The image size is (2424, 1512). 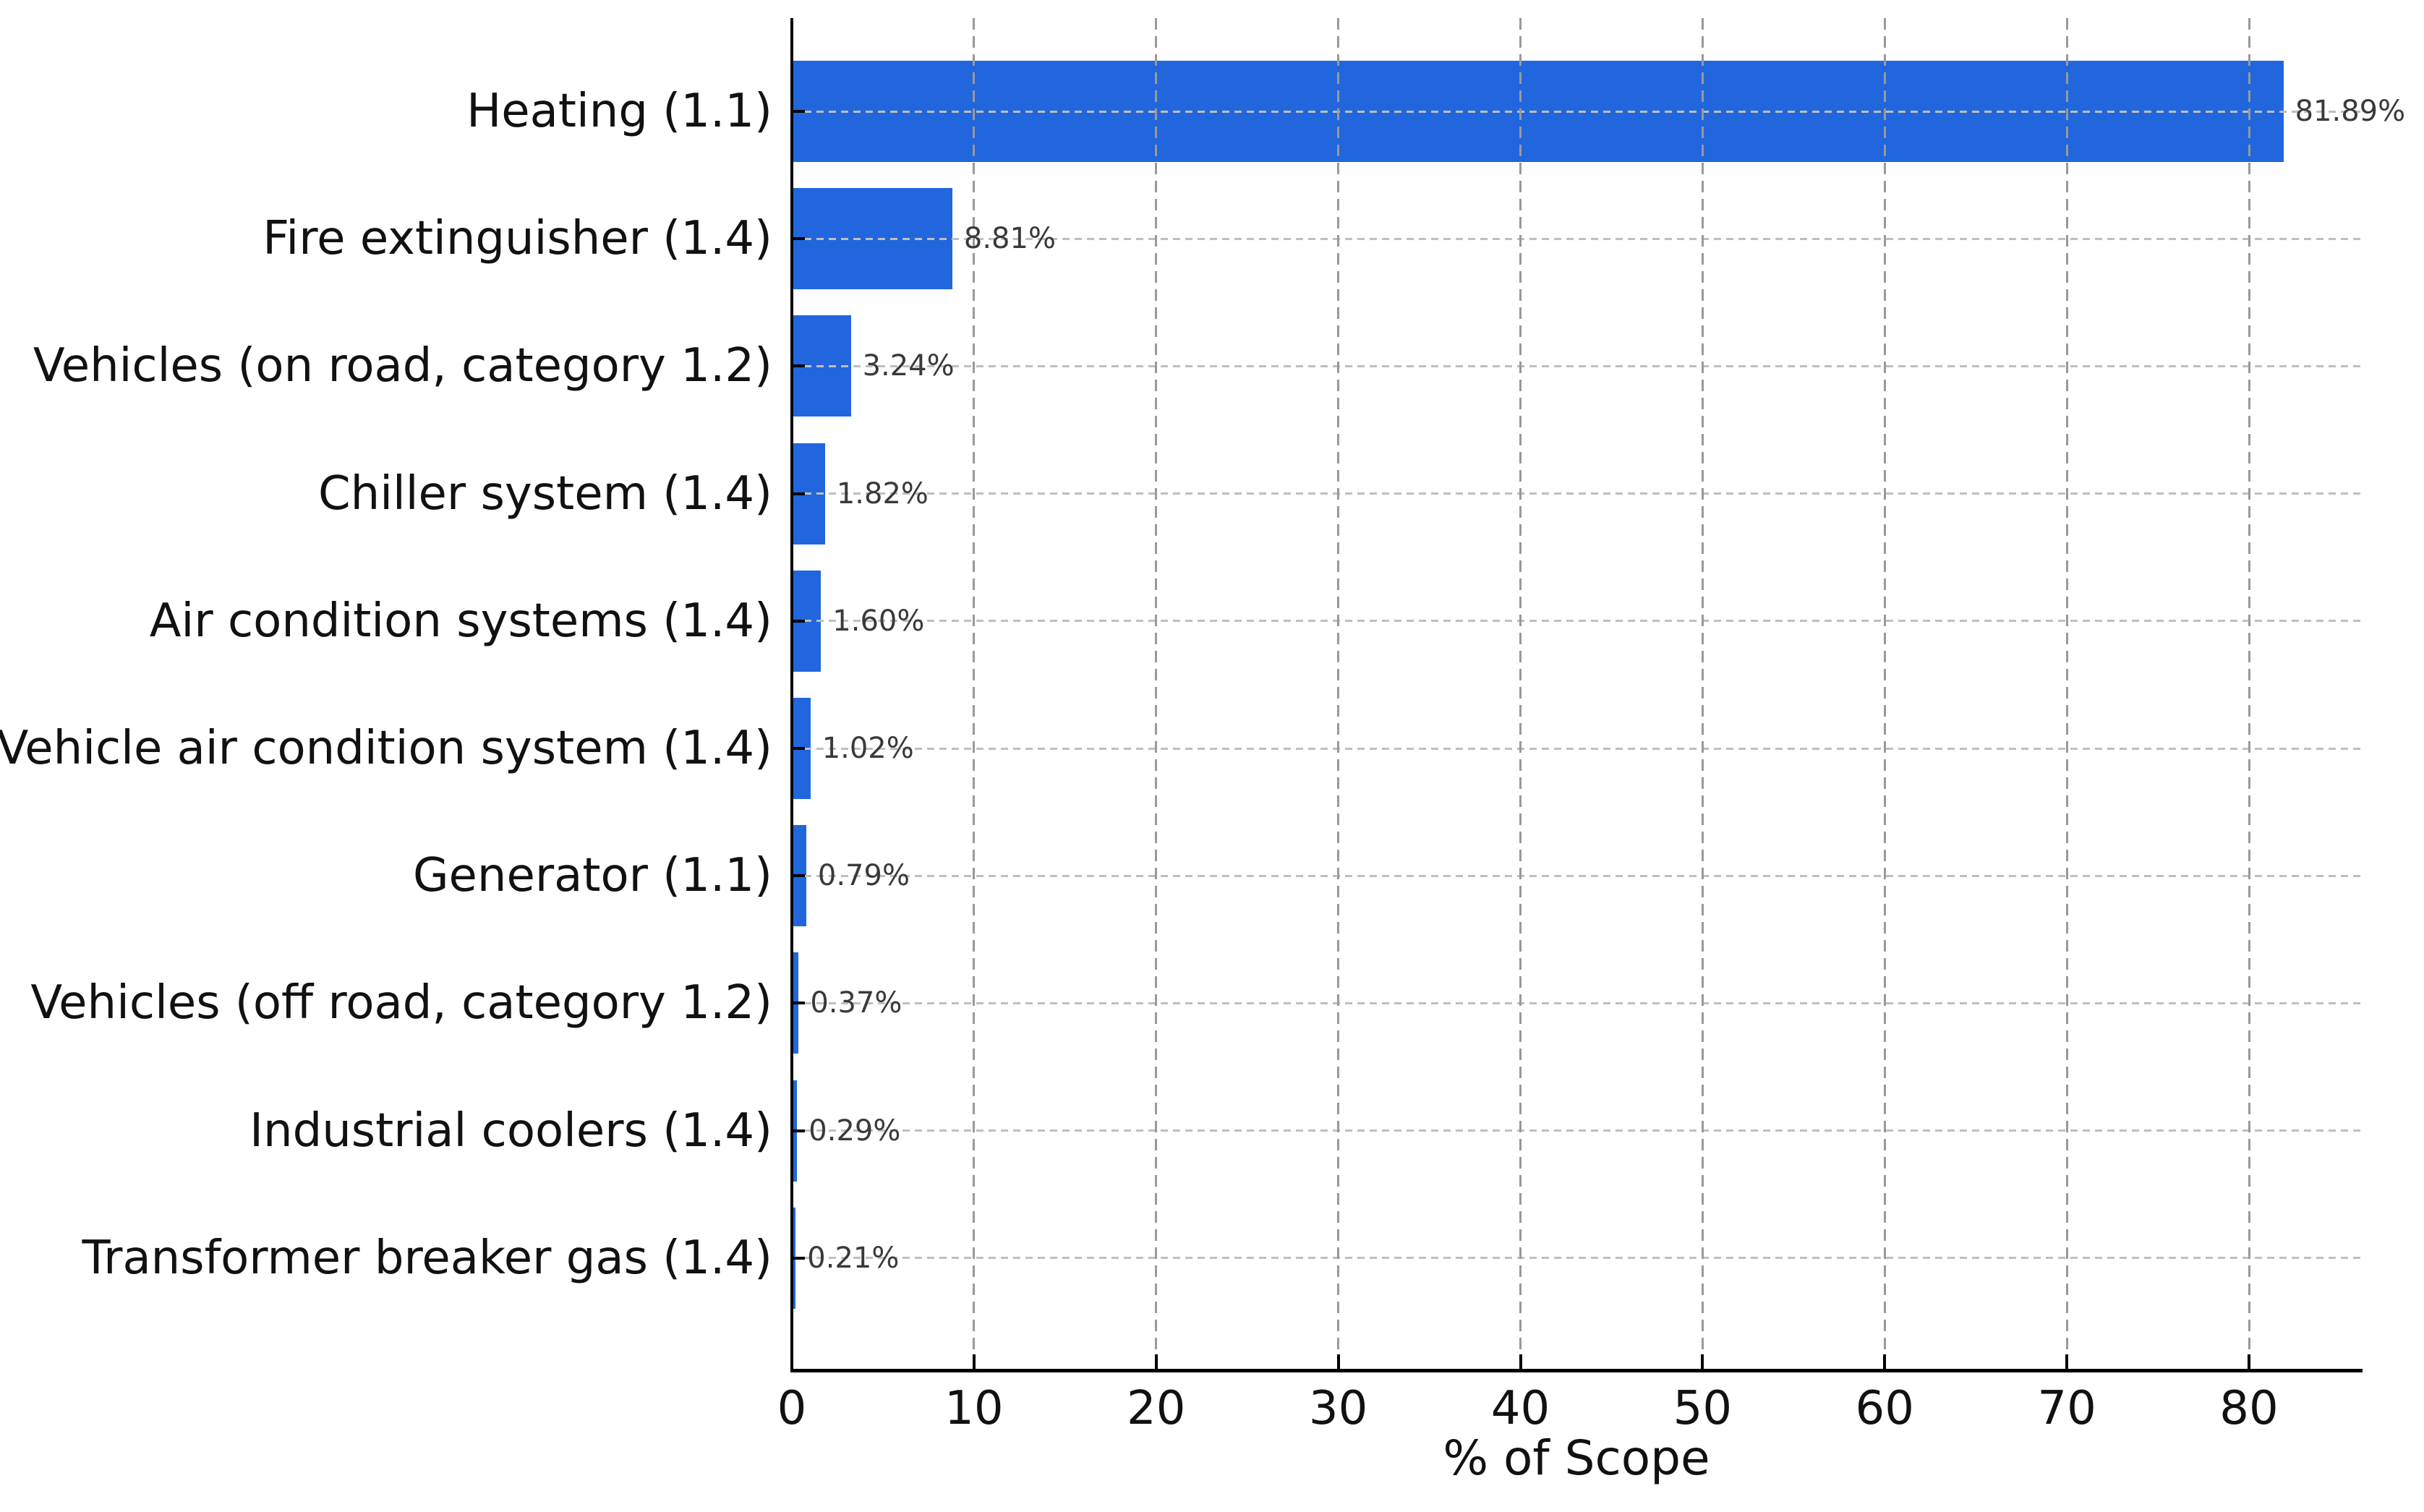 I want to click on value-label: 81.89%, so click(x=2350, y=111).